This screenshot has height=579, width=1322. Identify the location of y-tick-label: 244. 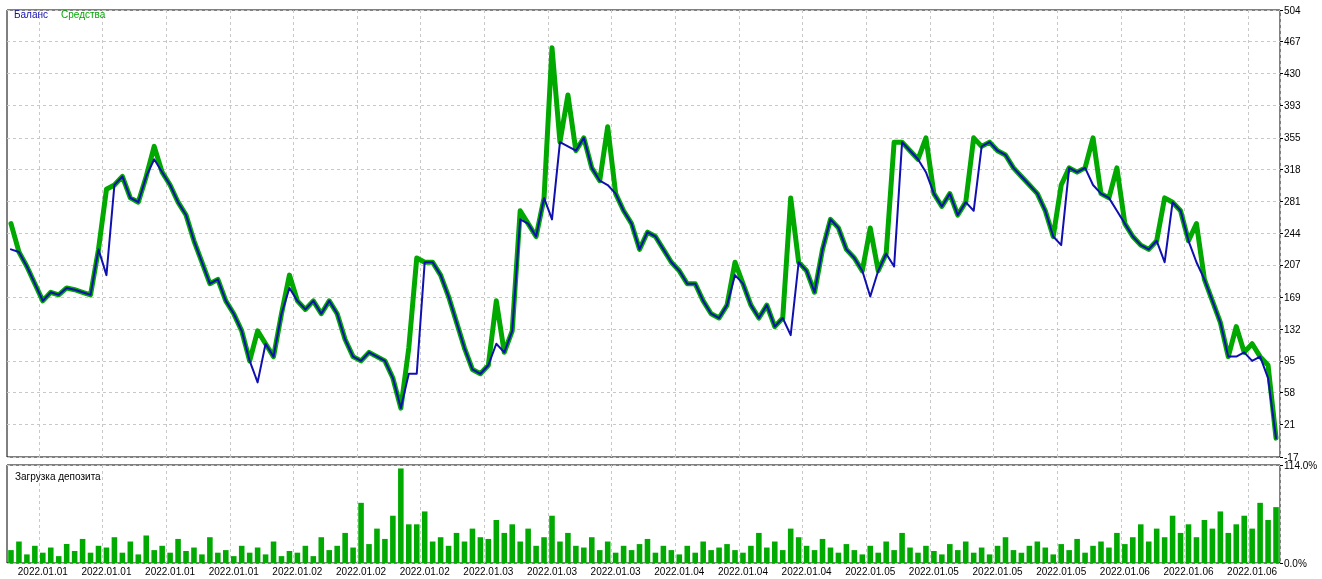
(1293, 233).